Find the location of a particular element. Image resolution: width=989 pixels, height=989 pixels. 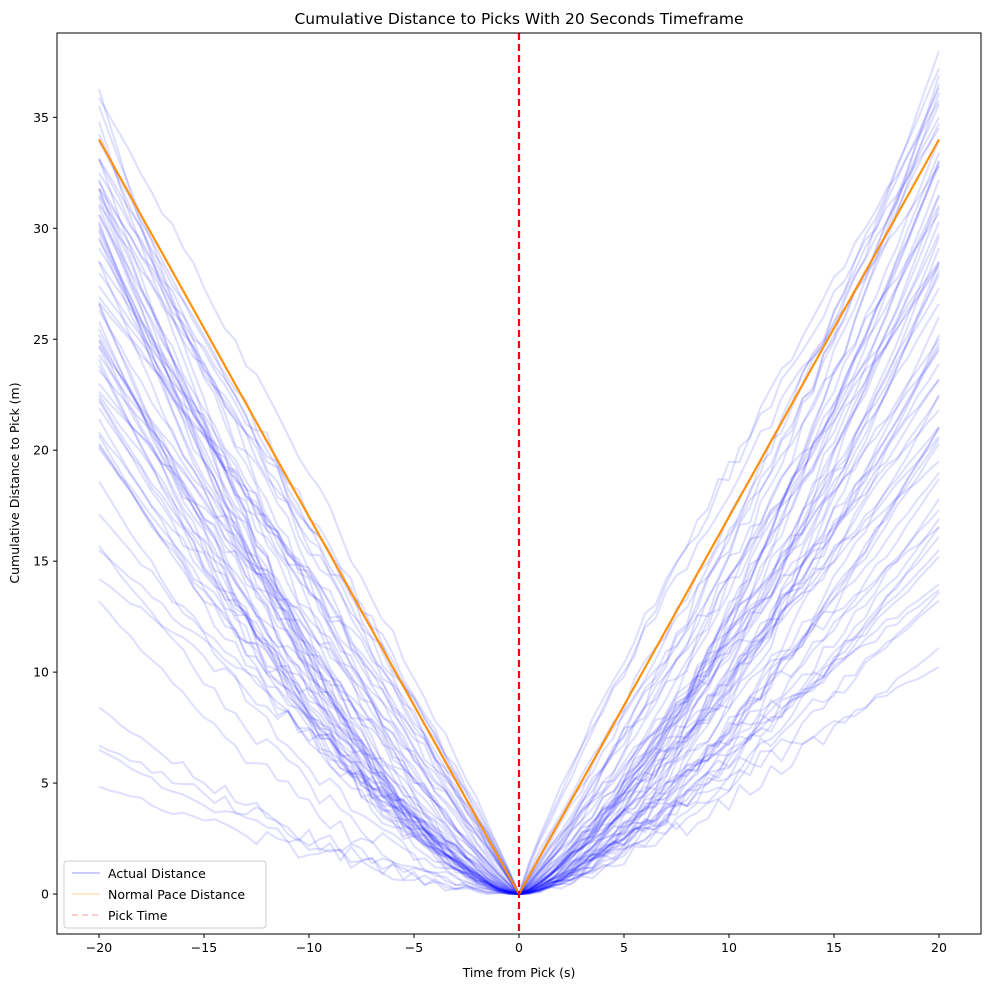

x-axis-label: Time from Pick (s) is located at coordinates (519, 972).